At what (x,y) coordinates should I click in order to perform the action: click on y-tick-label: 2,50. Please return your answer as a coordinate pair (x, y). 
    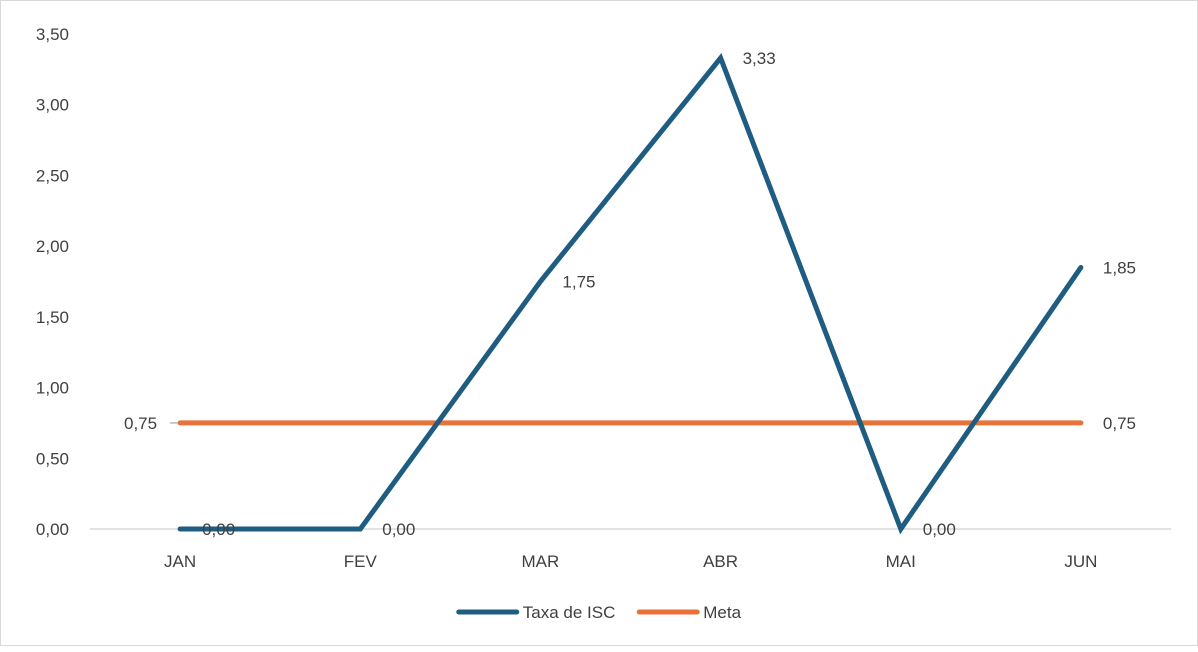
    Looking at the image, I should click on (52, 175).